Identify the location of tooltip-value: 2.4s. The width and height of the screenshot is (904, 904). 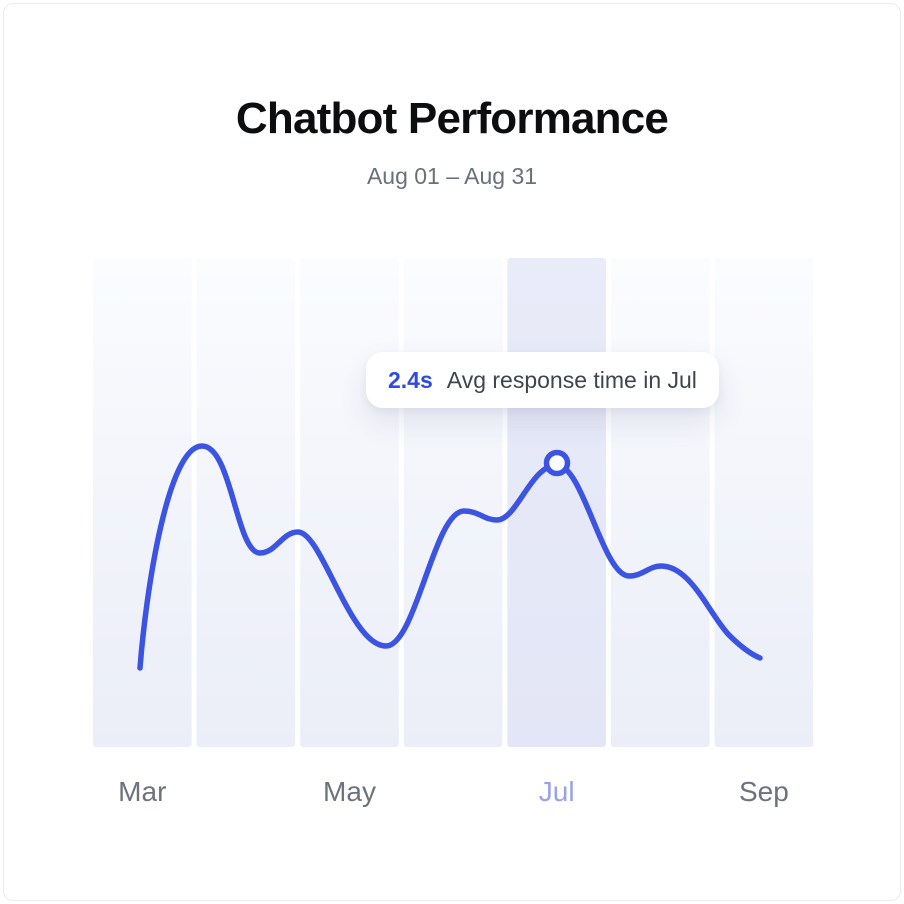
(410, 379).